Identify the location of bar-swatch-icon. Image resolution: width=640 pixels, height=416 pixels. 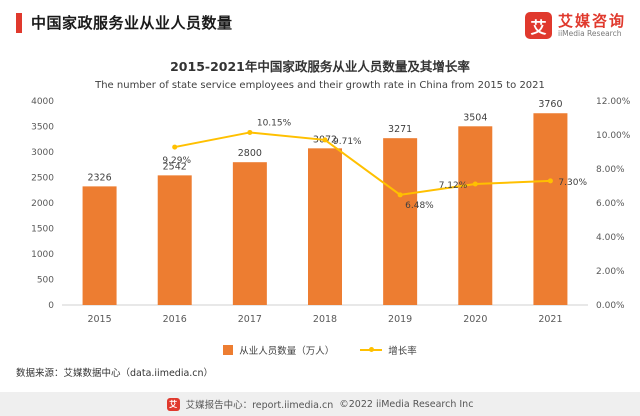
(228, 350).